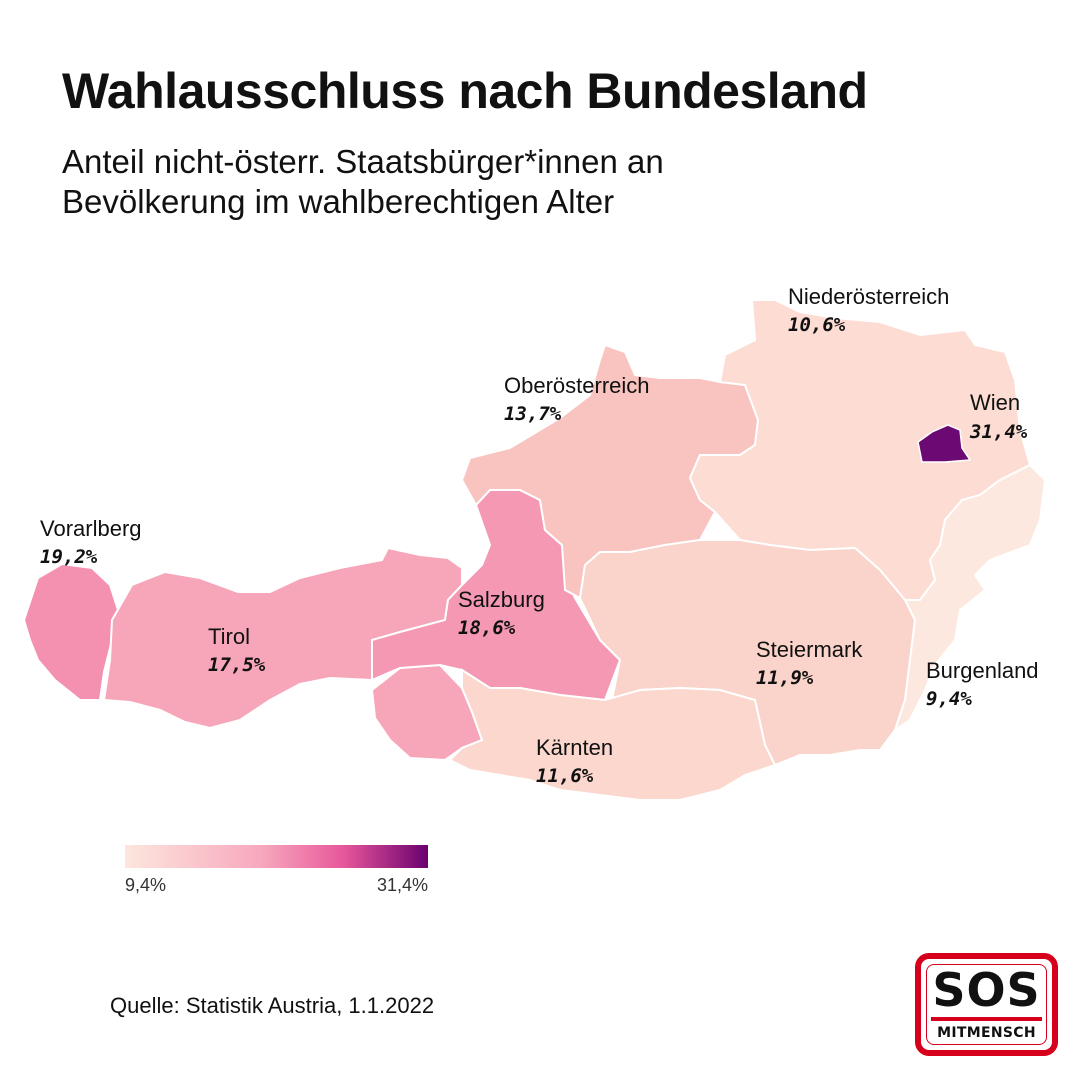  Describe the element at coordinates (986, 1019) in the screenshot. I see `logo-divider` at that location.